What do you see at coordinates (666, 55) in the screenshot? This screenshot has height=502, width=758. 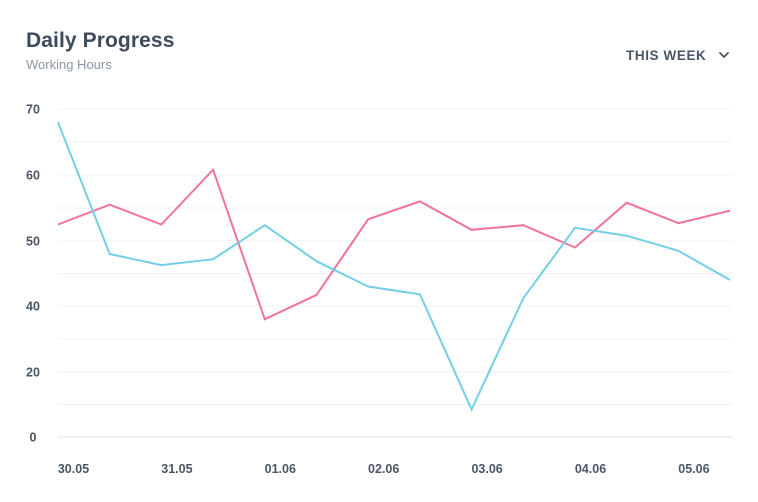 I see `range-dropdown-label: THIS WEEK` at bounding box center [666, 55].